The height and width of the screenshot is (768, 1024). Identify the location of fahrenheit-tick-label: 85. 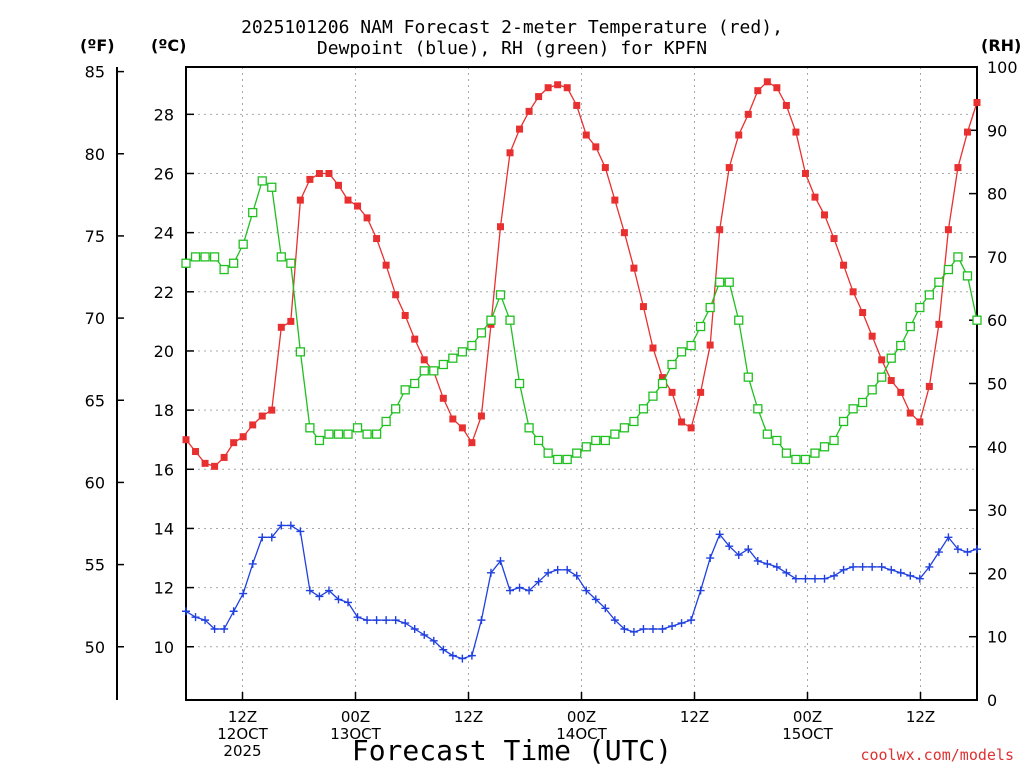
(95, 72).